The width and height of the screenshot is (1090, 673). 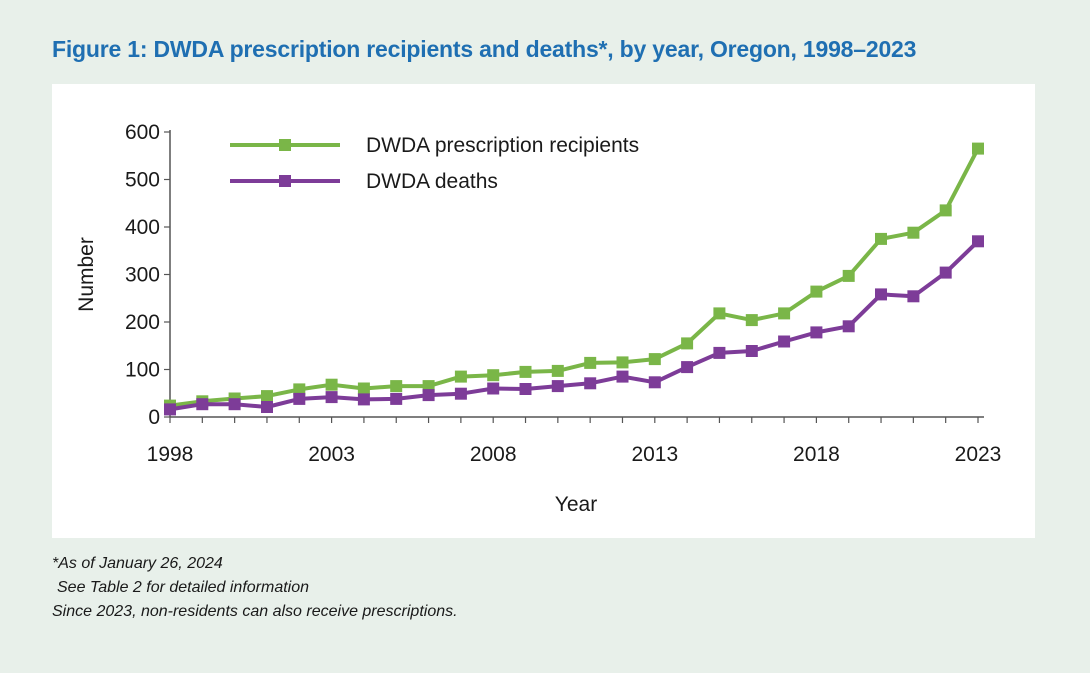 What do you see at coordinates (502, 145) in the screenshot?
I see `legend-label: DWDA prescription recipients` at bounding box center [502, 145].